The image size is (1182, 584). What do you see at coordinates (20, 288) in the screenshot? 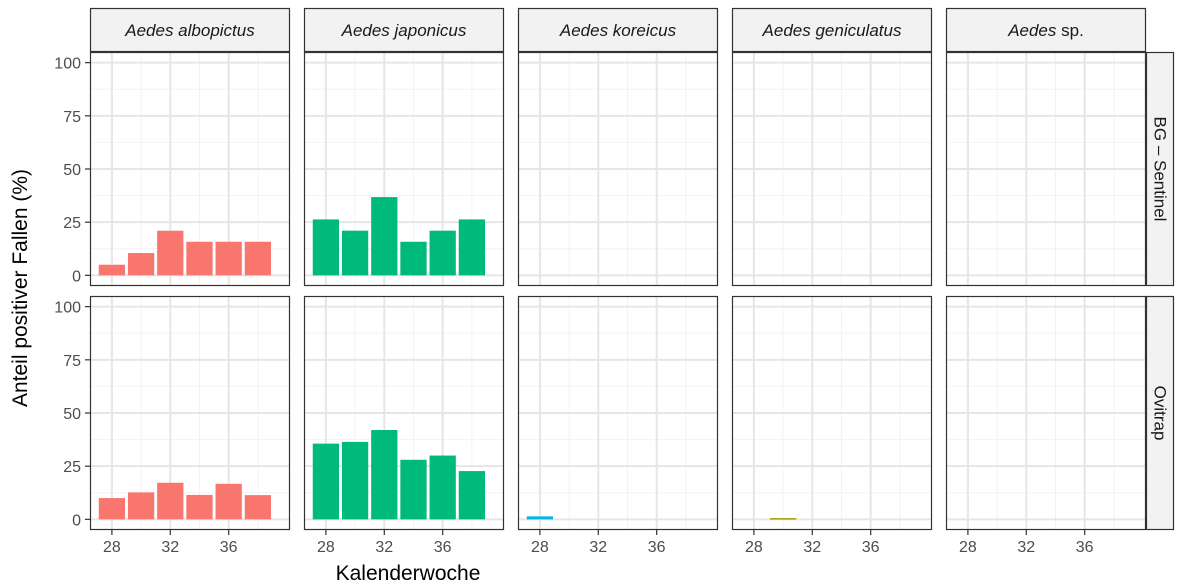
I see `y-axis-title: Anteil positiver Fallen (%)` at bounding box center [20, 288].